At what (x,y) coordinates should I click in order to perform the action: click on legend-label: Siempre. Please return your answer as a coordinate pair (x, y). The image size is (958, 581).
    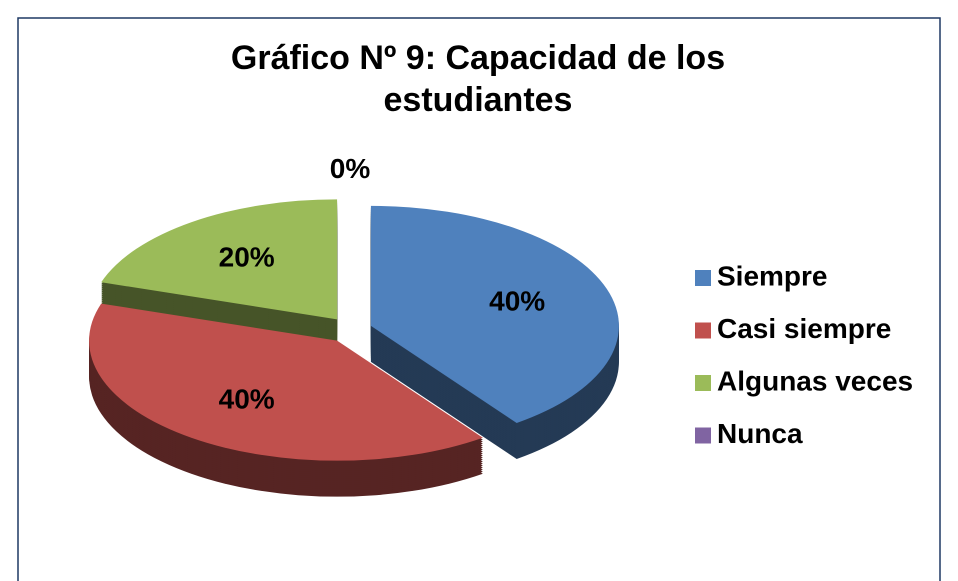
    Looking at the image, I should click on (772, 275).